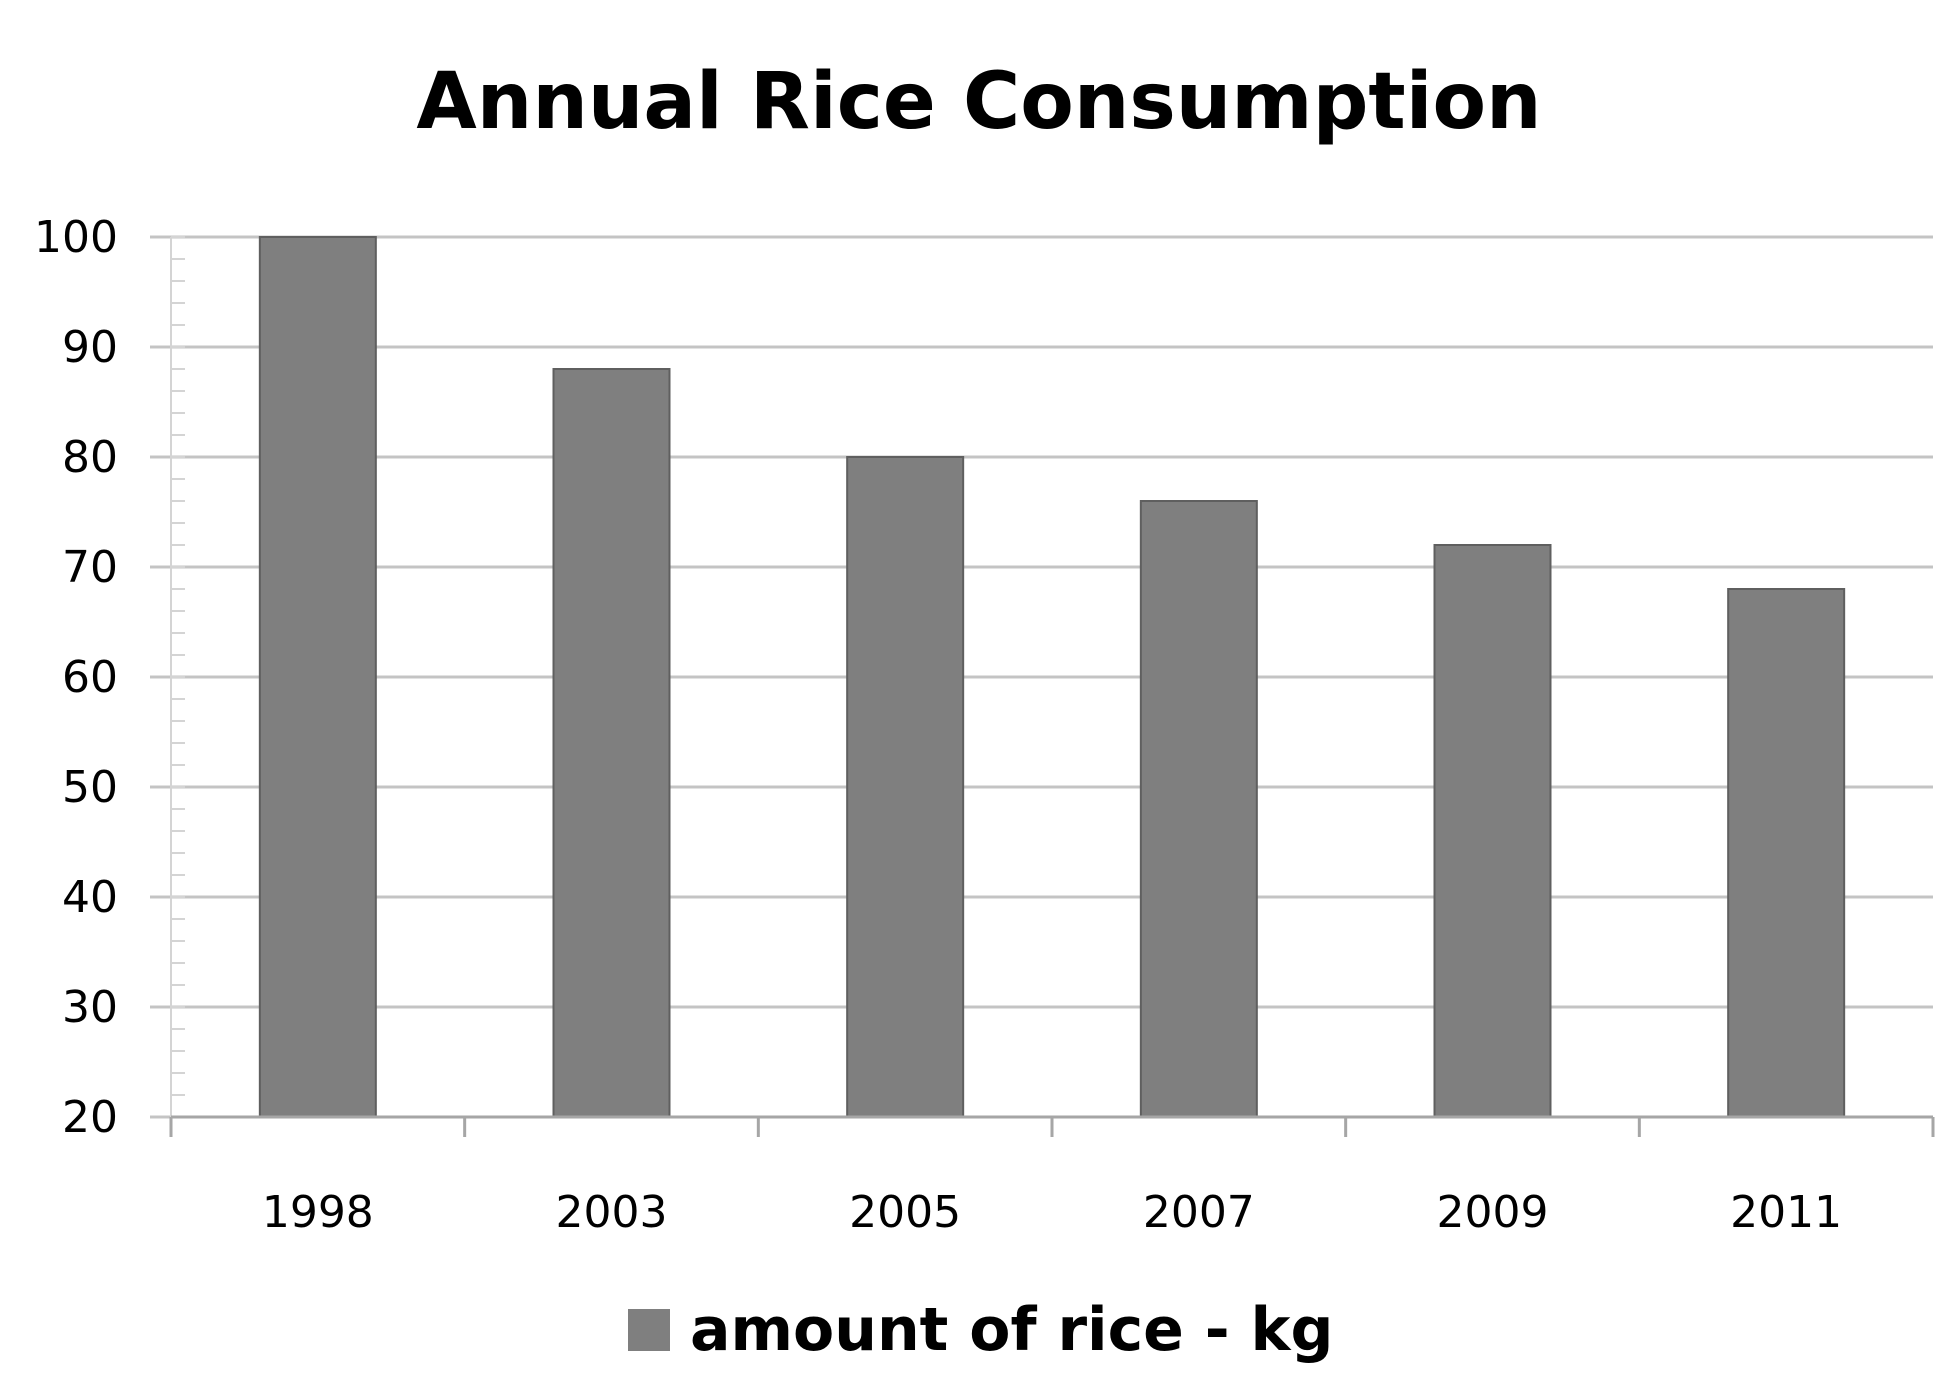 The height and width of the screenshot is (1397, 1958). What do you see at coordinates (1052, 1126) in the screenshot?
I see `x-axis` at bounding box center [1052, 1126].